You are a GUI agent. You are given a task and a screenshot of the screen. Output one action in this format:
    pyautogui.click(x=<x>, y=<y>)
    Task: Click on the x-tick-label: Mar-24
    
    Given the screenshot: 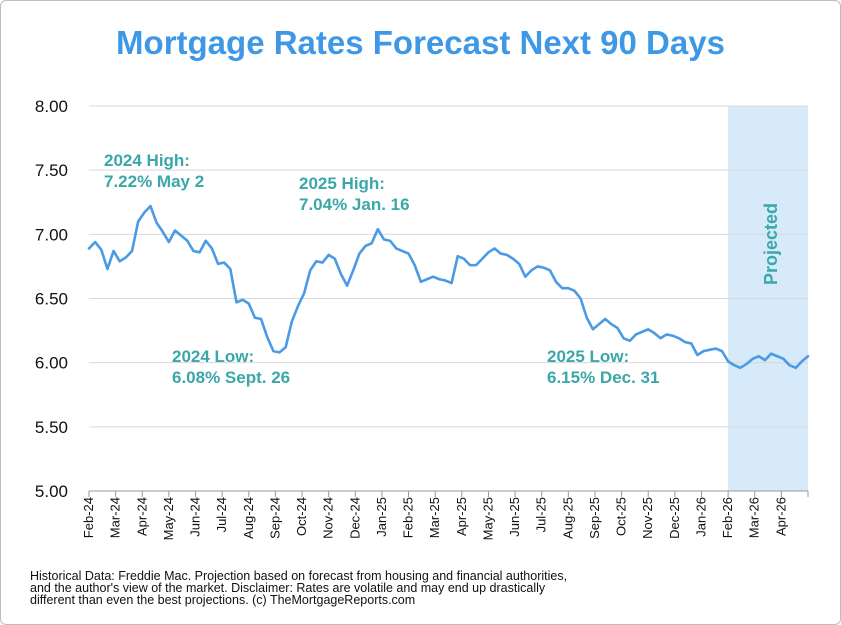 What is the action you would take?
    pyautogui.click(x=115, y=517)
    